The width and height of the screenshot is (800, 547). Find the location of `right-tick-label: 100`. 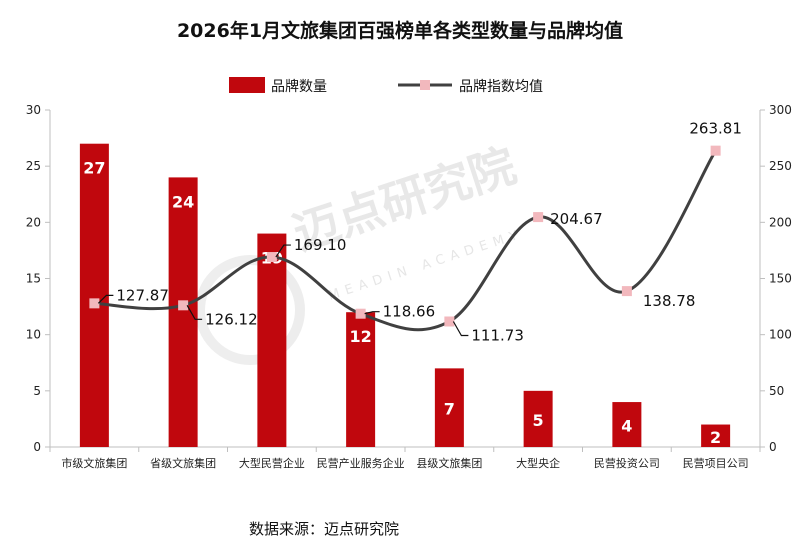

right-tick-label: 100 is located at coordinates (780, 335).